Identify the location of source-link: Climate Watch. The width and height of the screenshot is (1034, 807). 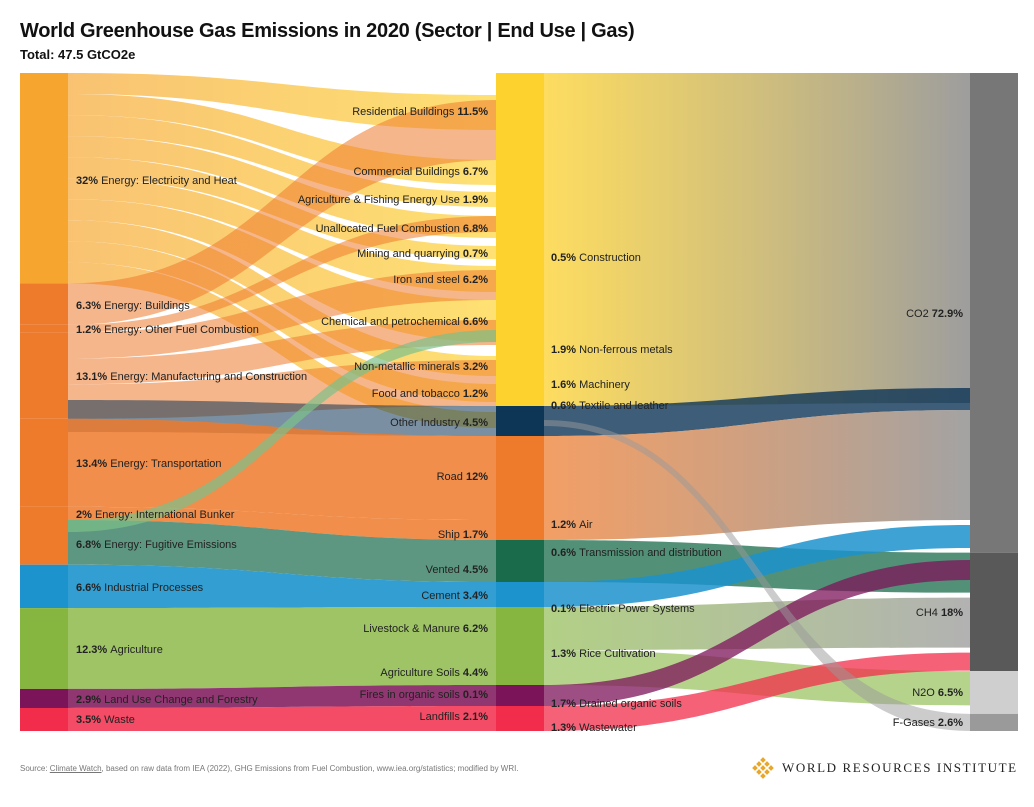
(75, 768).